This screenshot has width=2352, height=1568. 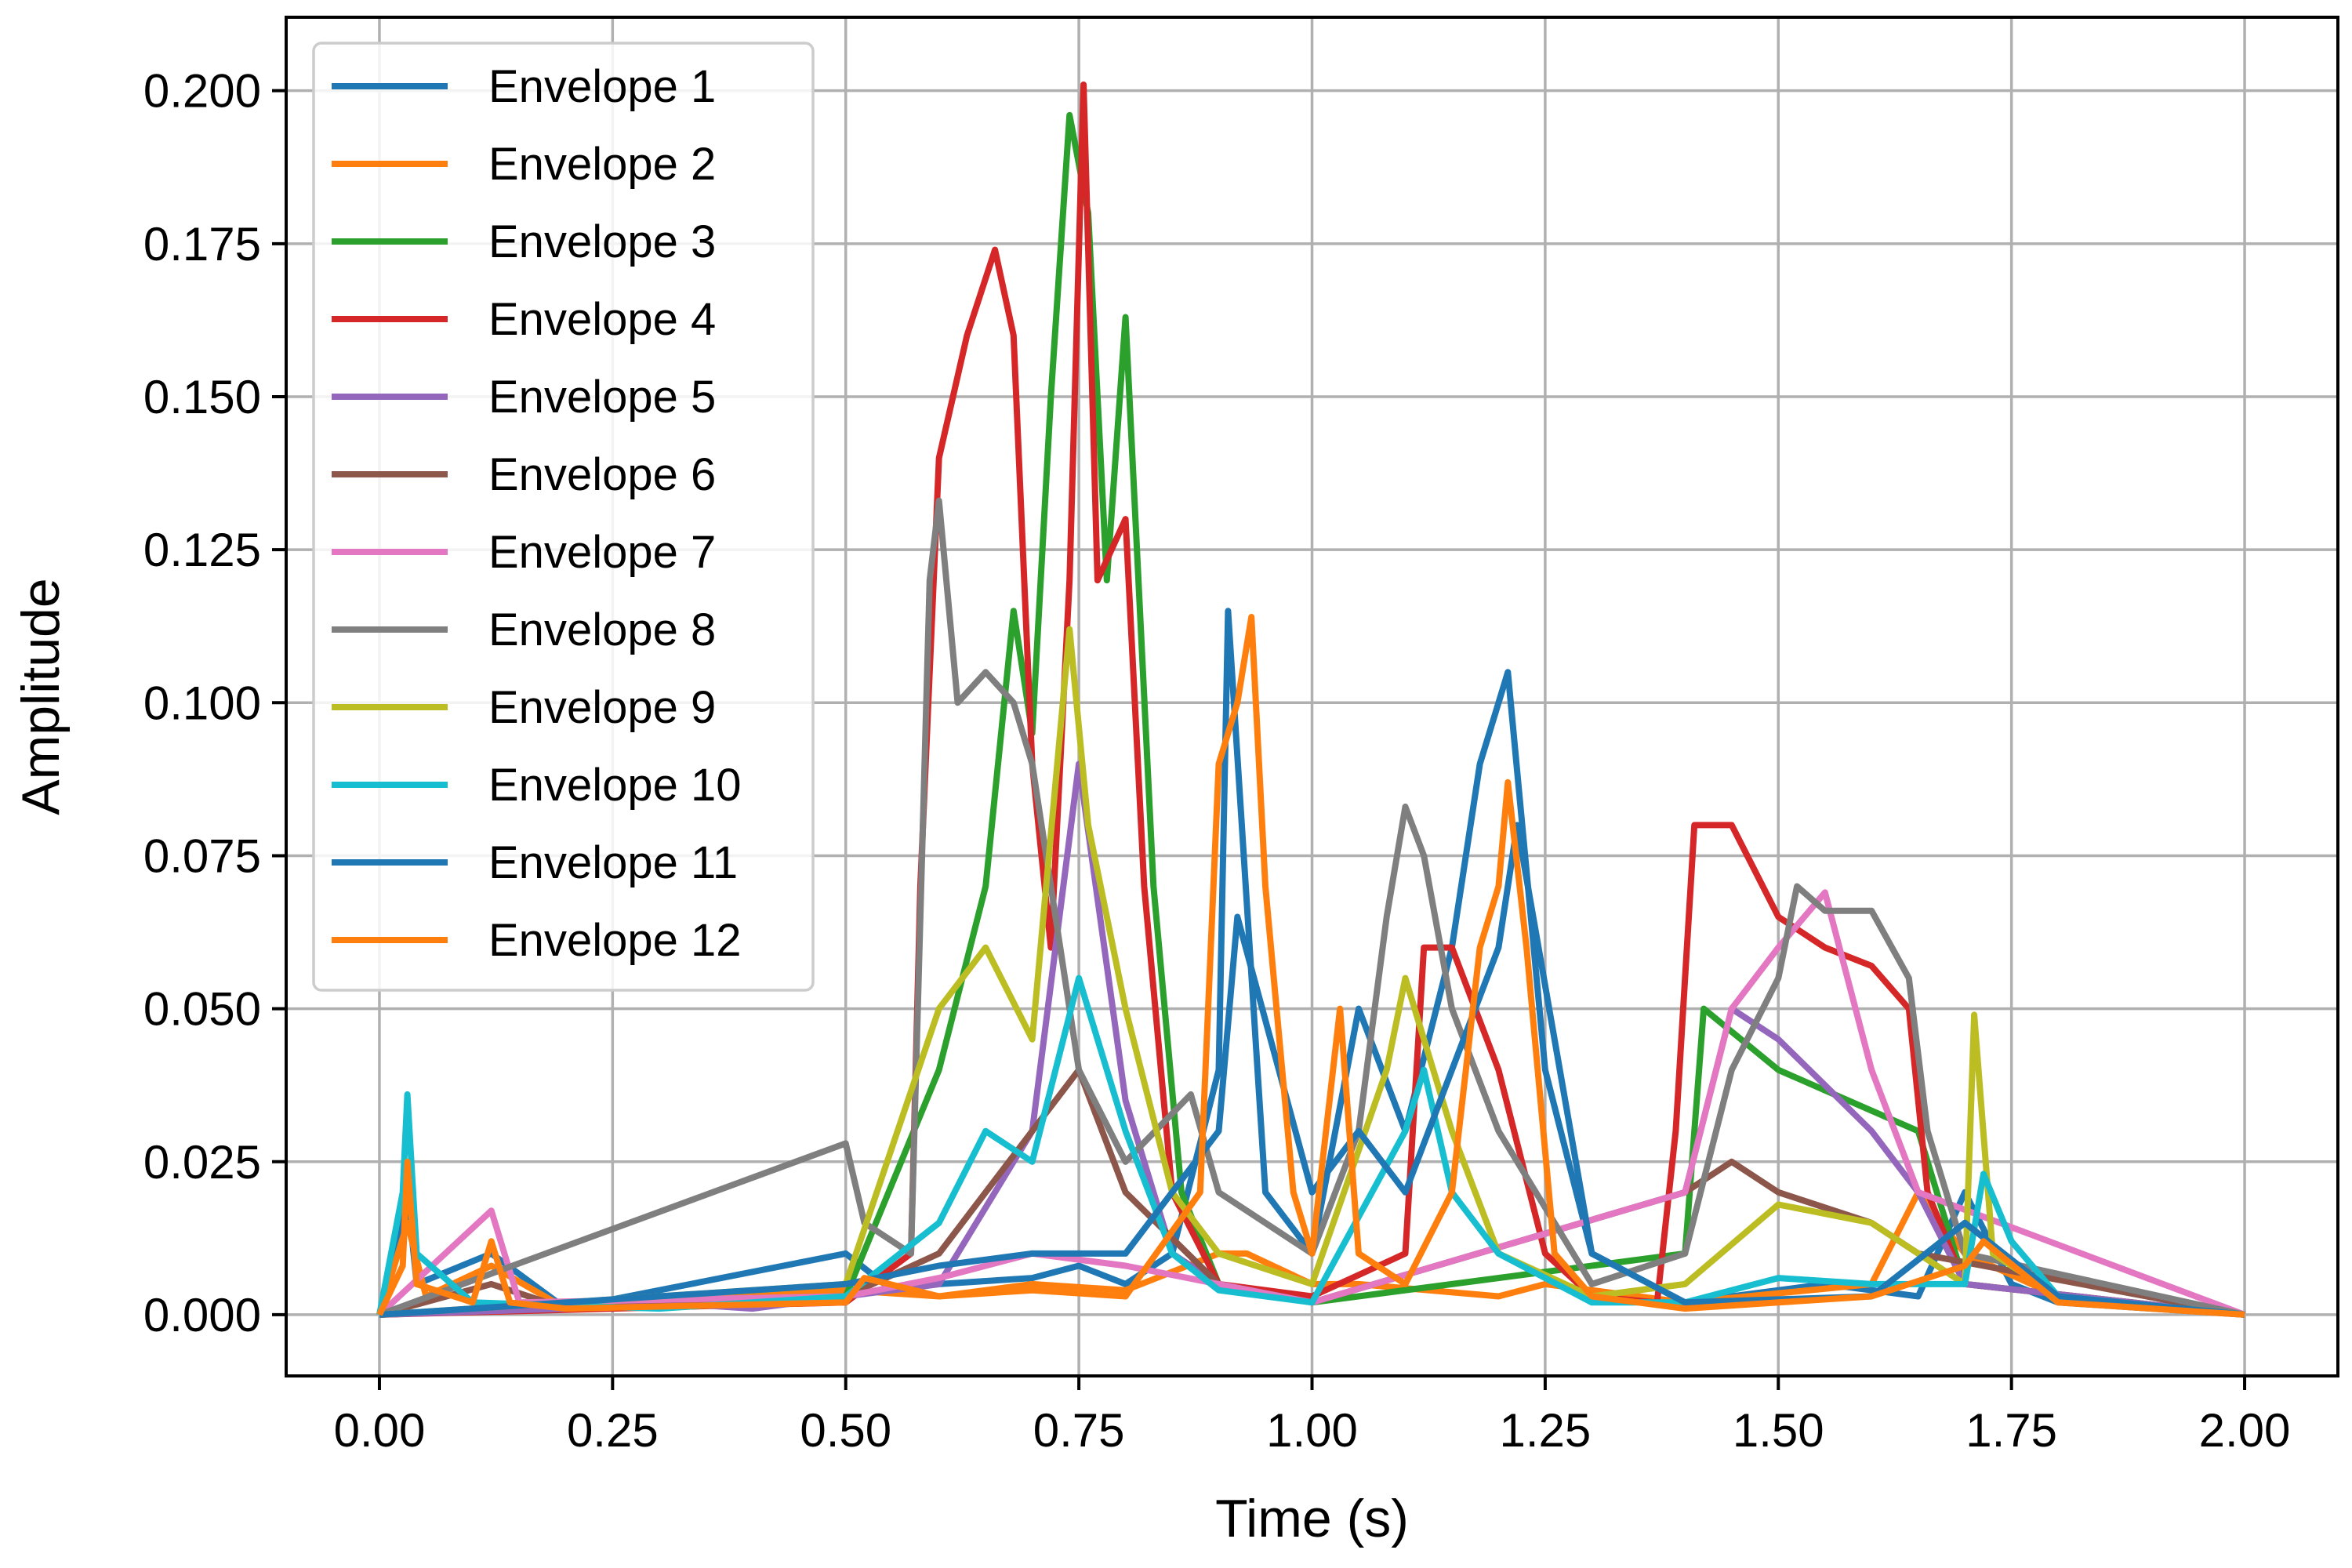 What do you see at coordinates (613, 1430) in the screenshot?
I see `x-tick-label-1: 0.25` at bounding box center [613, 1430].